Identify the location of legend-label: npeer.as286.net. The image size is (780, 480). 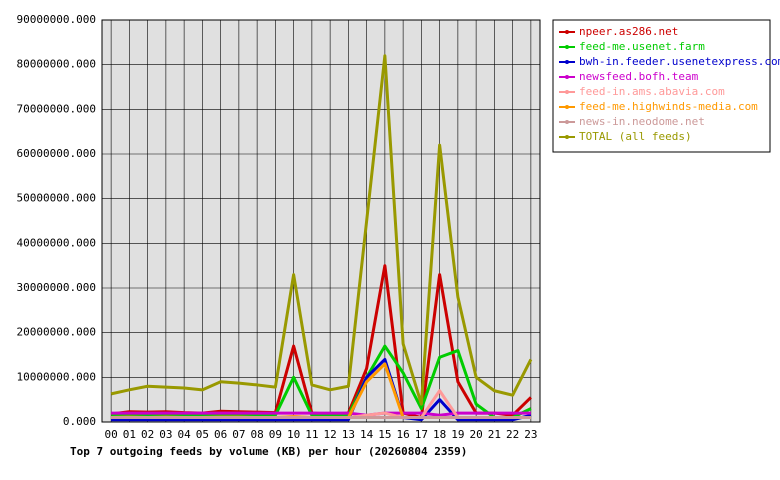
(628, 31).